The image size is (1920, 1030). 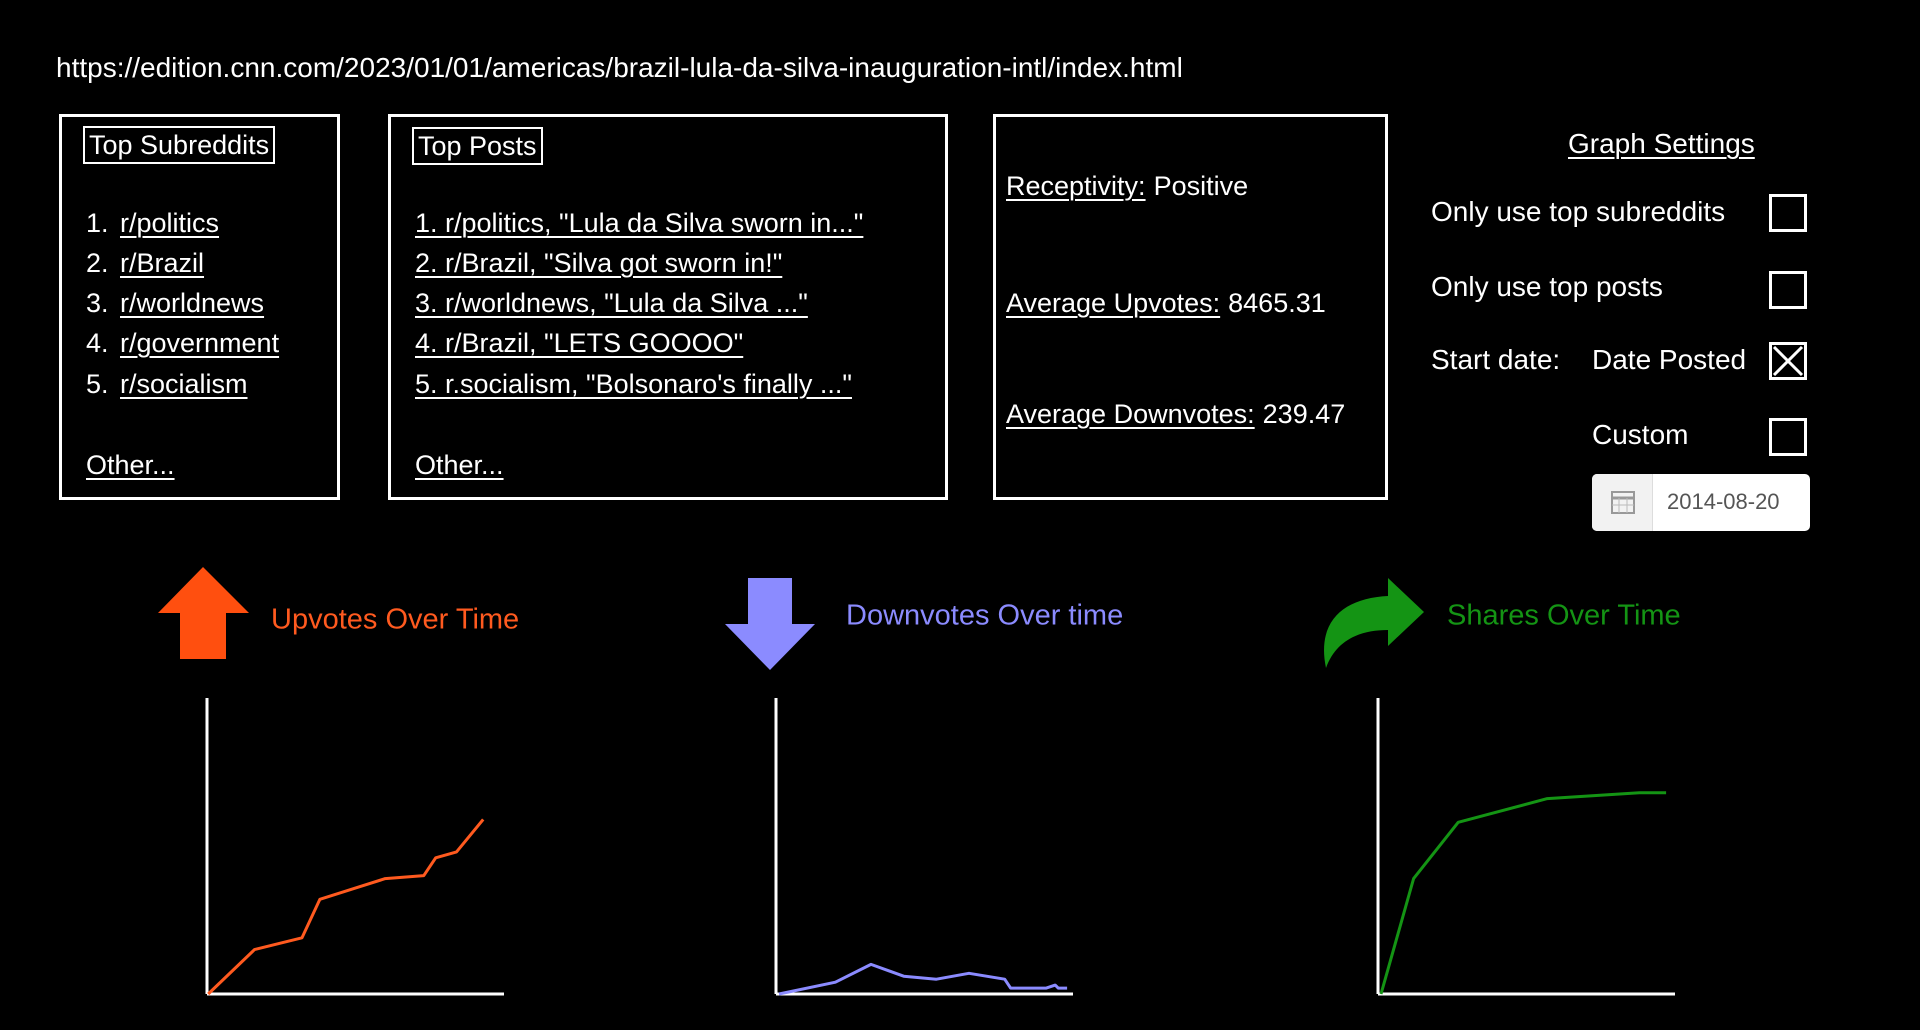 I want to click on stat-value: 8465.31, so click(x=1277, y=303).